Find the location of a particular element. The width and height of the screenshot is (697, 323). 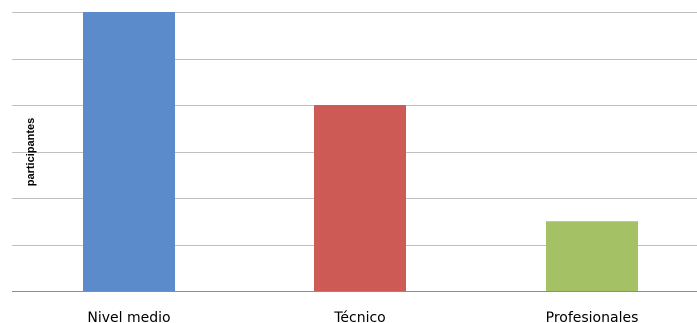

bar-nivel-medio is located at coordinates (129, 151).